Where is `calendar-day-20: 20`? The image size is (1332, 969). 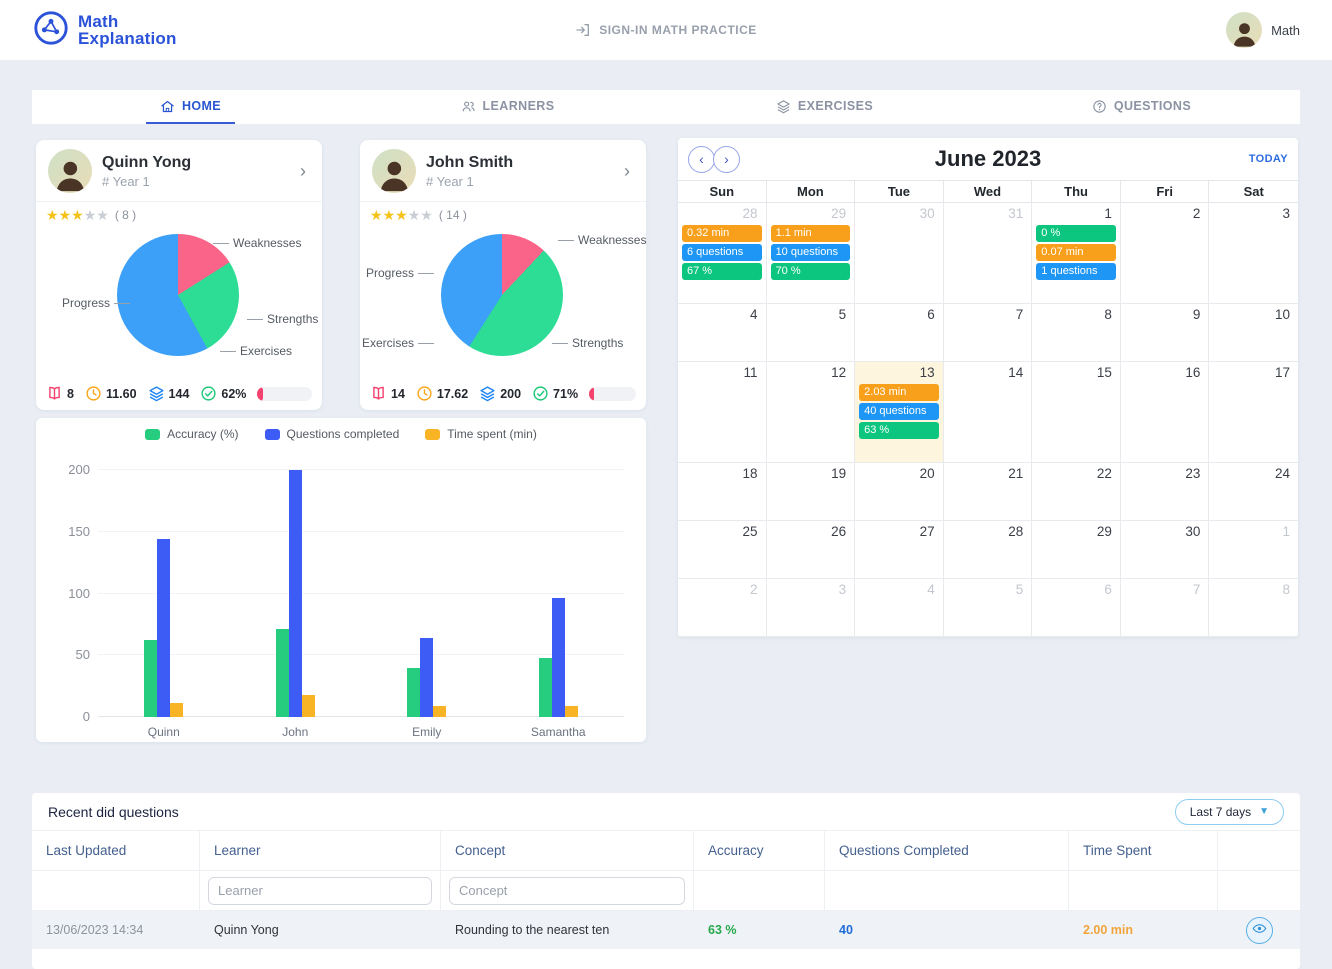
calendar-day-20: 20 is located at coordinates (899, 492).